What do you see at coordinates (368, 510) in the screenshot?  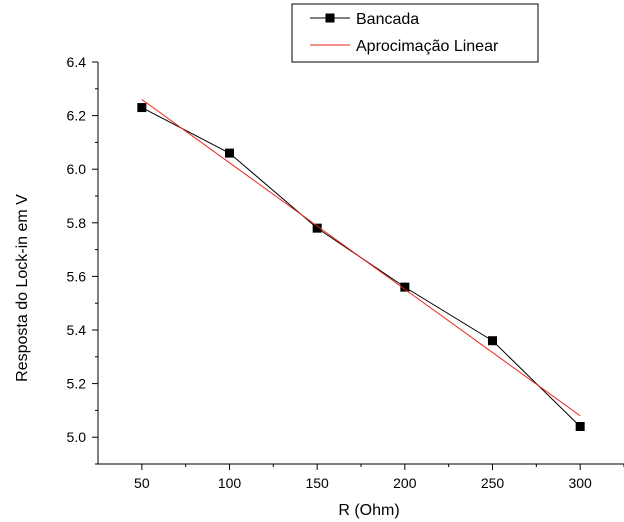 I see `x-axis-label: R (Ohm)` at bounding box center [368, 510].